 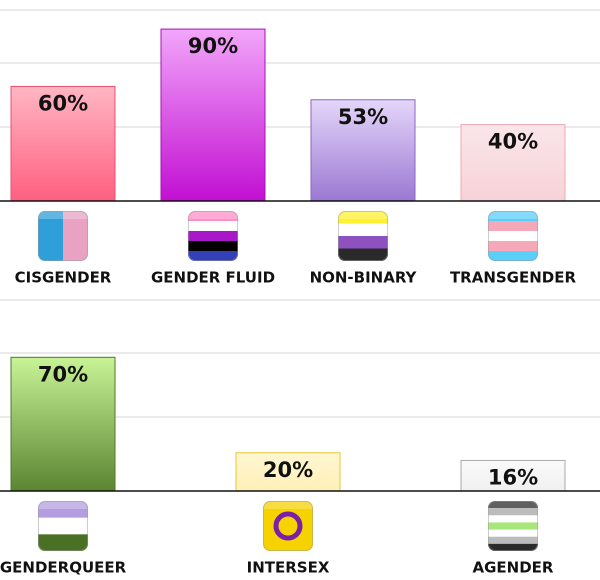 What do you see at coordinates (213, 46) in the screenshot?
I see `value-label: 90%` at bounding box center [213, 46].